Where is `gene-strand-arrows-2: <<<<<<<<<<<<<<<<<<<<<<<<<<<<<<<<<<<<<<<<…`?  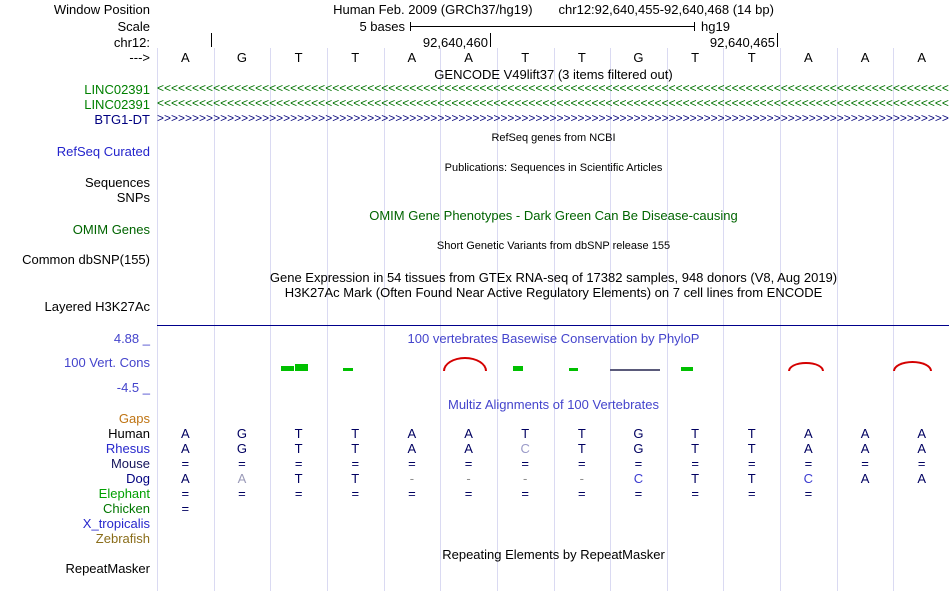 gene-strand-arrows-2: <<<<<<<<<<<<<<<<<<<<<<<<<<<<<<<<<<<<<<<<… is located at coordinates (553, 103).